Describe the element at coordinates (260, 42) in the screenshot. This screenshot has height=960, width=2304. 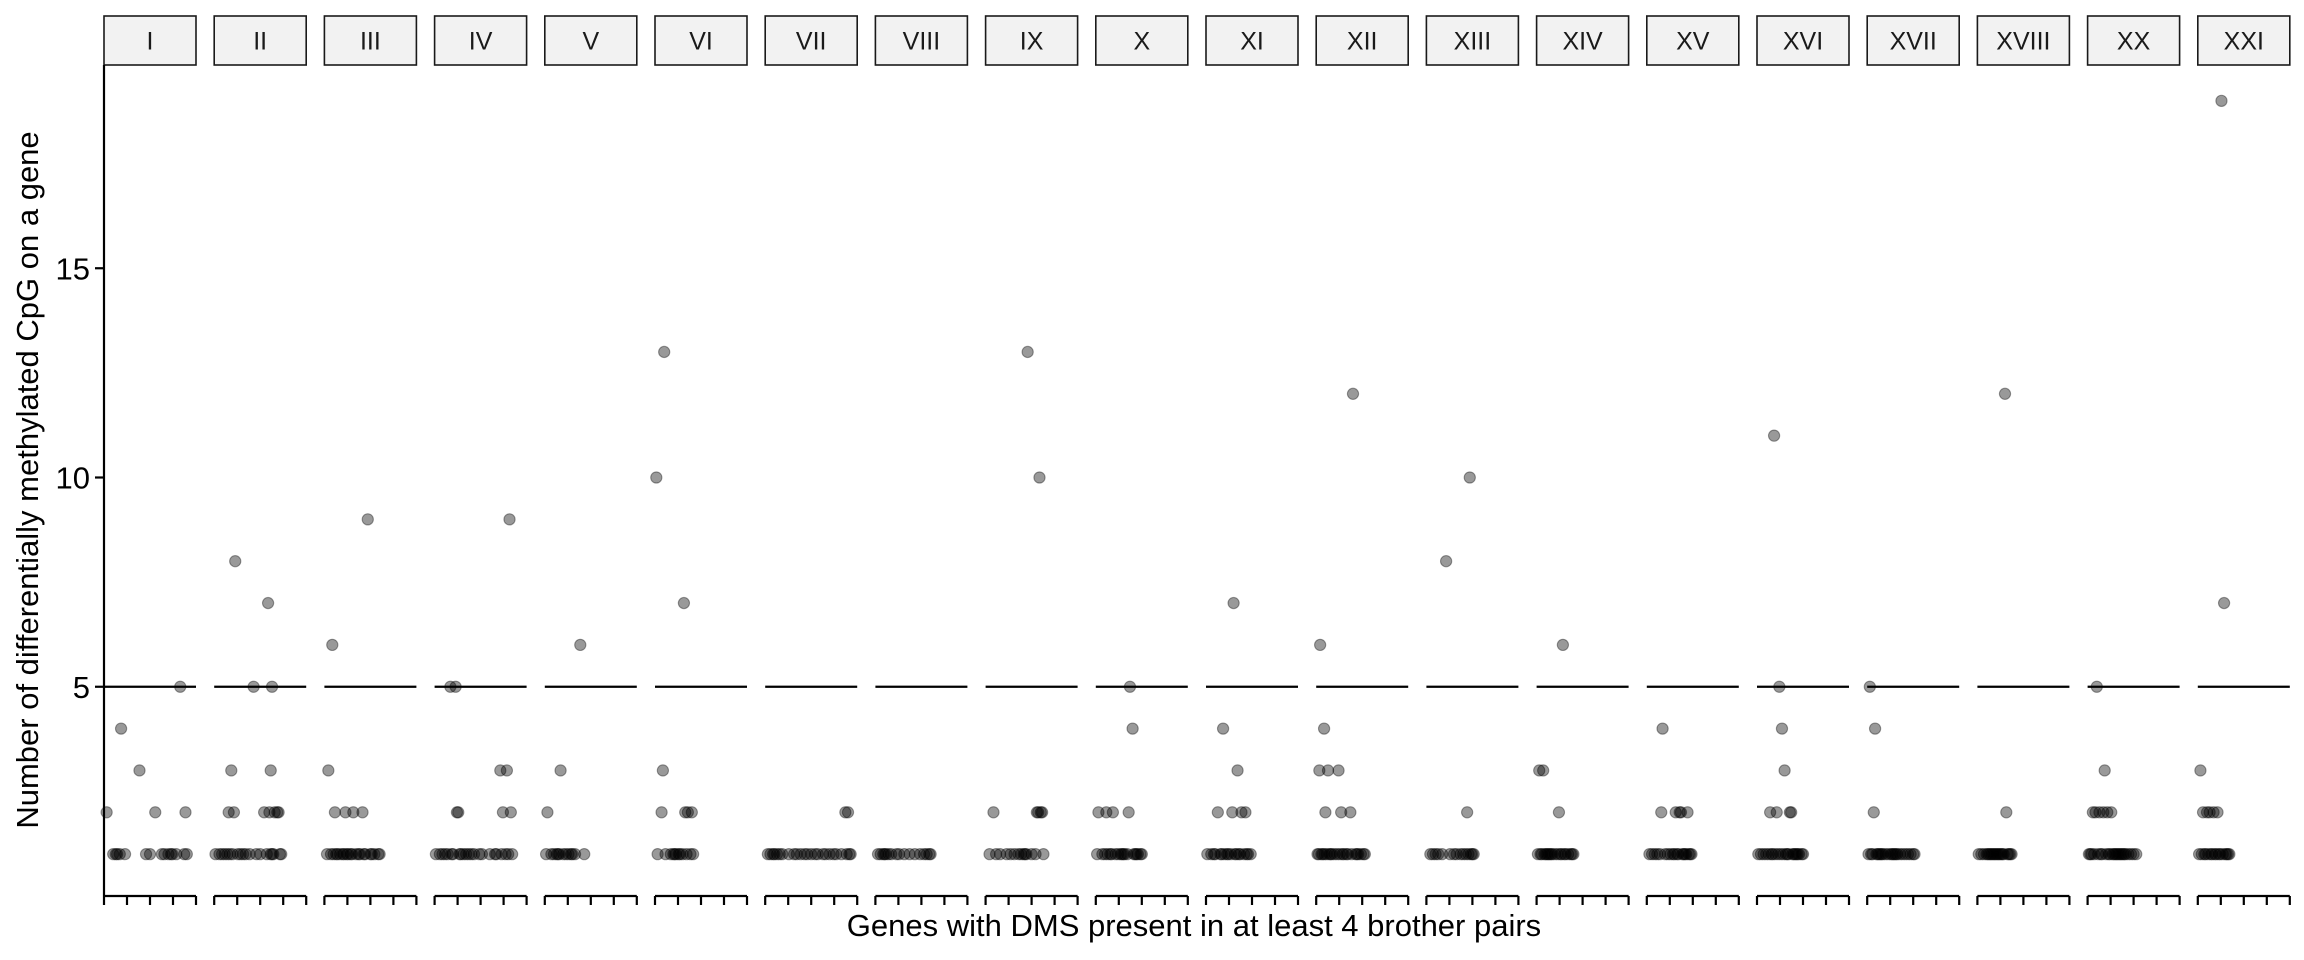
I see `facet-strip-label: II` at that location.